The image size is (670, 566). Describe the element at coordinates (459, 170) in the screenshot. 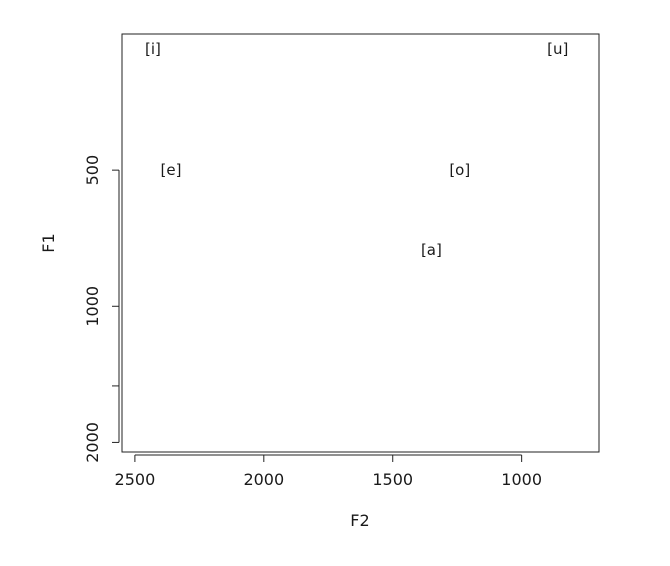

I see `vowel-point-label: [o]` at that location.